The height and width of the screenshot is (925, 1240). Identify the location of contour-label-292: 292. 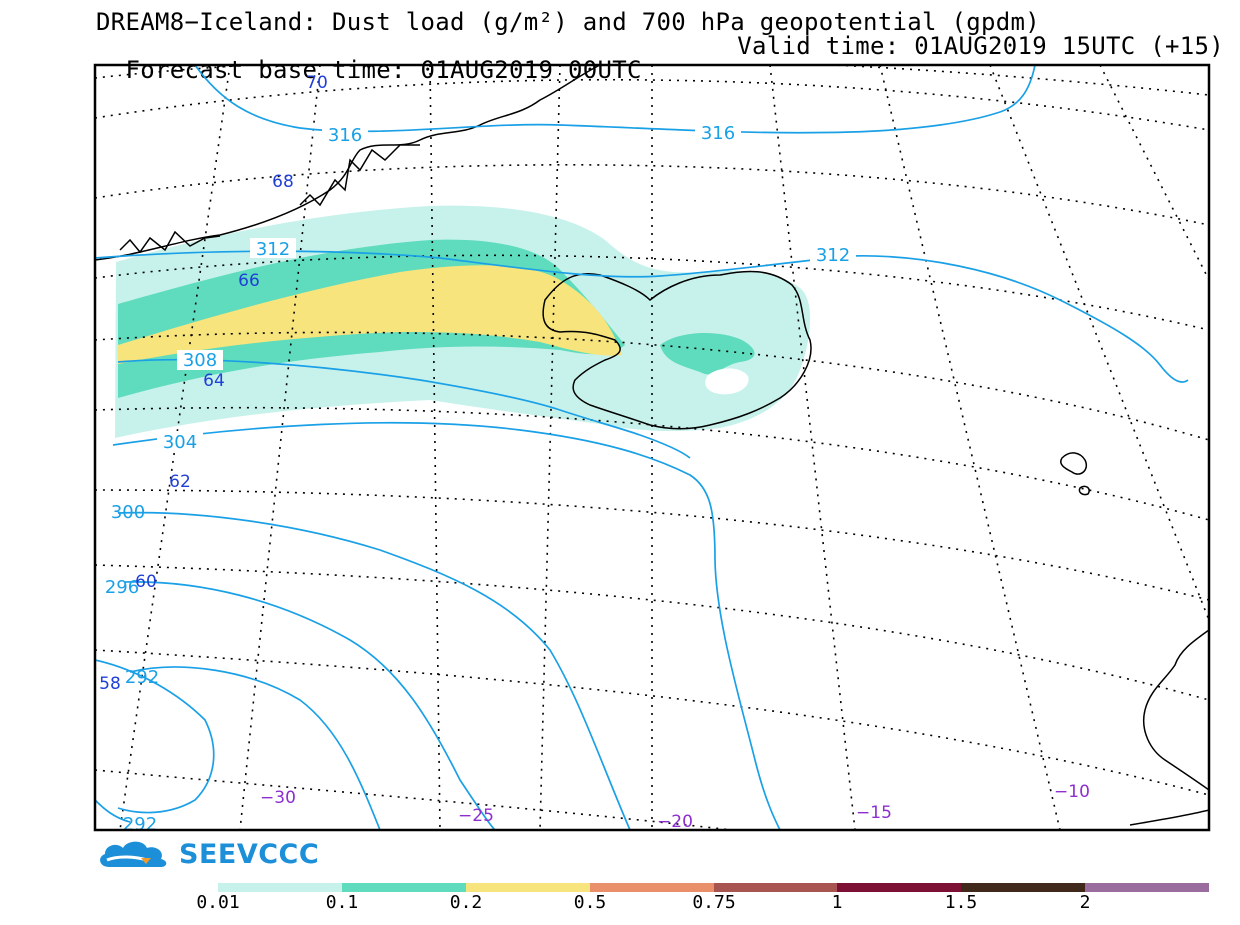
(142, 677).